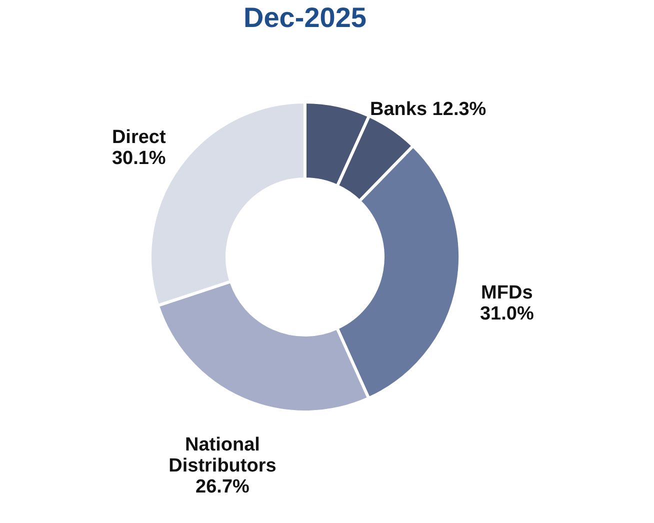 The height and width of the screenshot is (523, 654). I want to click on slice-label: National Distributors, so click(222, 455).